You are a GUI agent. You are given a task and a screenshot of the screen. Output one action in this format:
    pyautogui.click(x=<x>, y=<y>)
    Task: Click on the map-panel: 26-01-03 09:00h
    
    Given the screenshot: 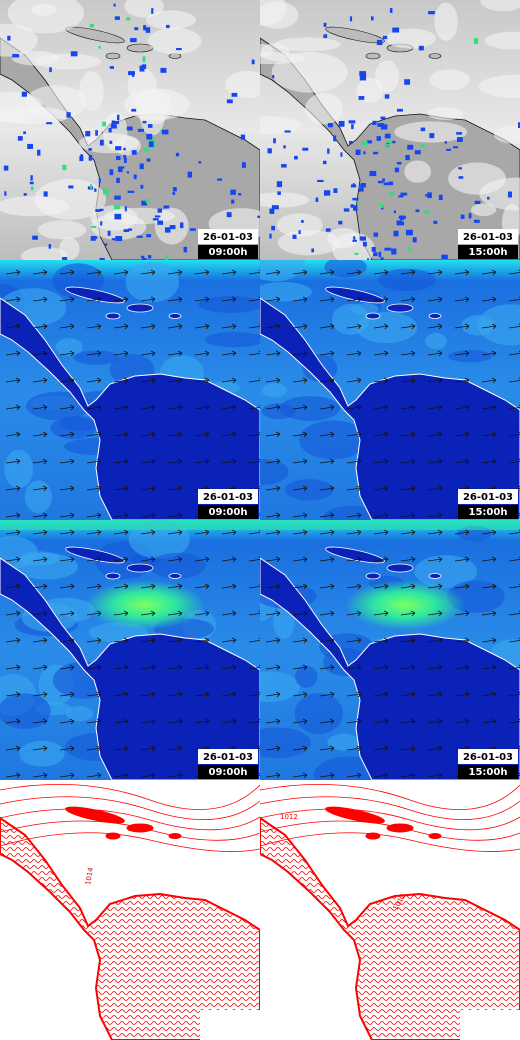 What is the action you would take?
    pyautogui.click(x=130, y=130)
    